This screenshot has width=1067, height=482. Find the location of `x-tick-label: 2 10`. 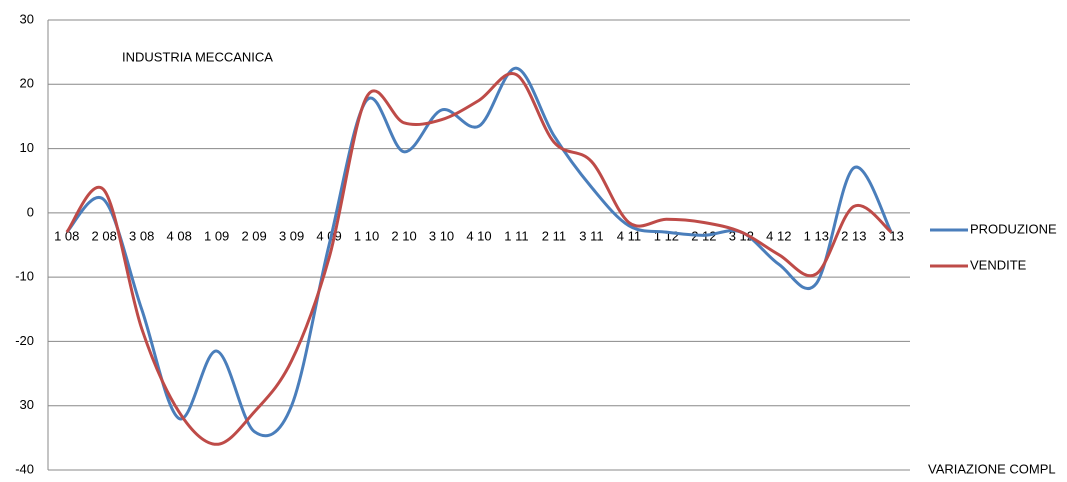

x-tick-label: 2 10 is located at coordinates (403, 235).